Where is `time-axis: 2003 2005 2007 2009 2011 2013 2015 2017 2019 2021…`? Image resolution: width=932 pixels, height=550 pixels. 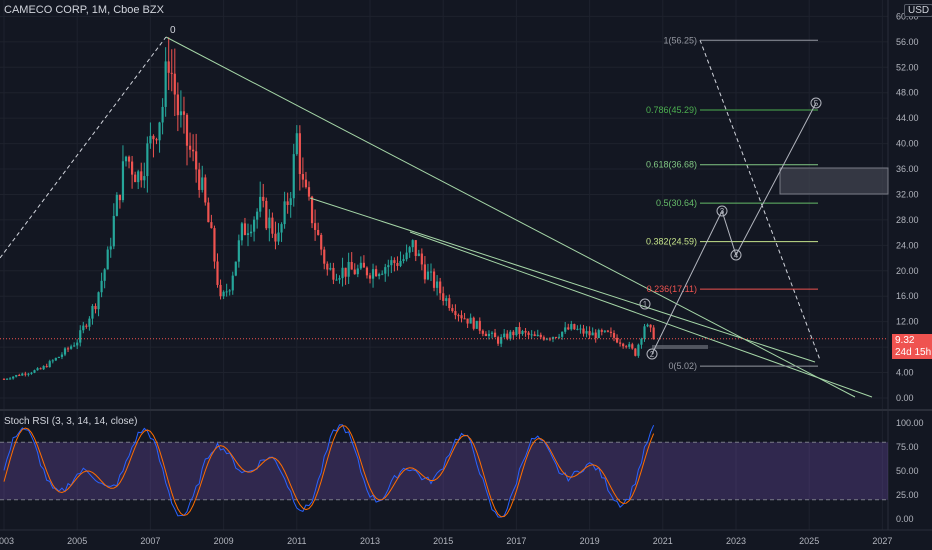
time-axis: 2003 2005 2007 2009 2011 2013 2015 2017 2019 2021… is located at coordinates (446, 541).